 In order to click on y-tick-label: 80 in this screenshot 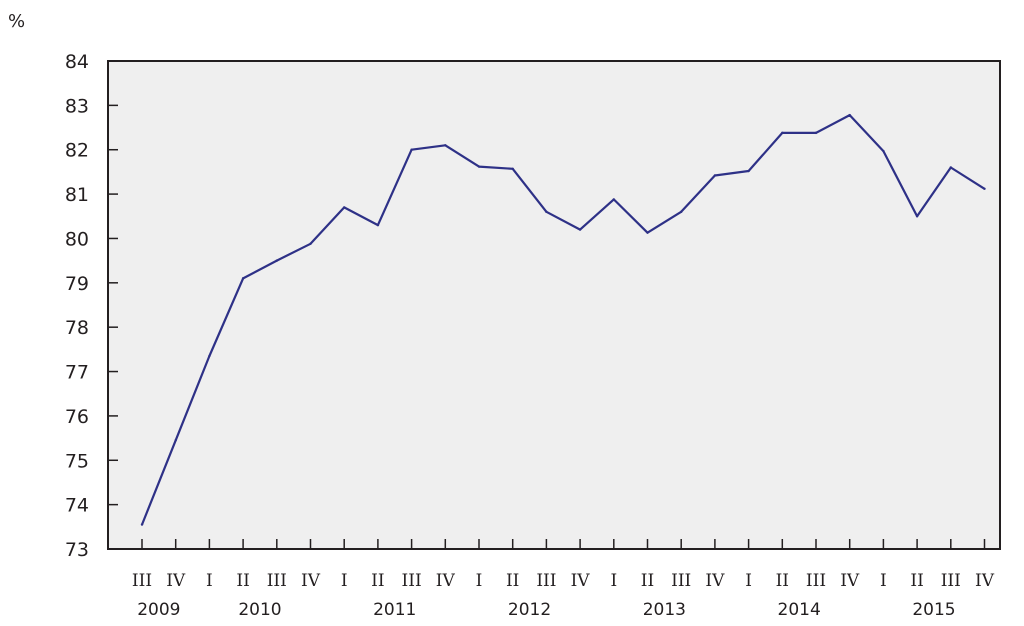, I will do `click(77, 239)`.